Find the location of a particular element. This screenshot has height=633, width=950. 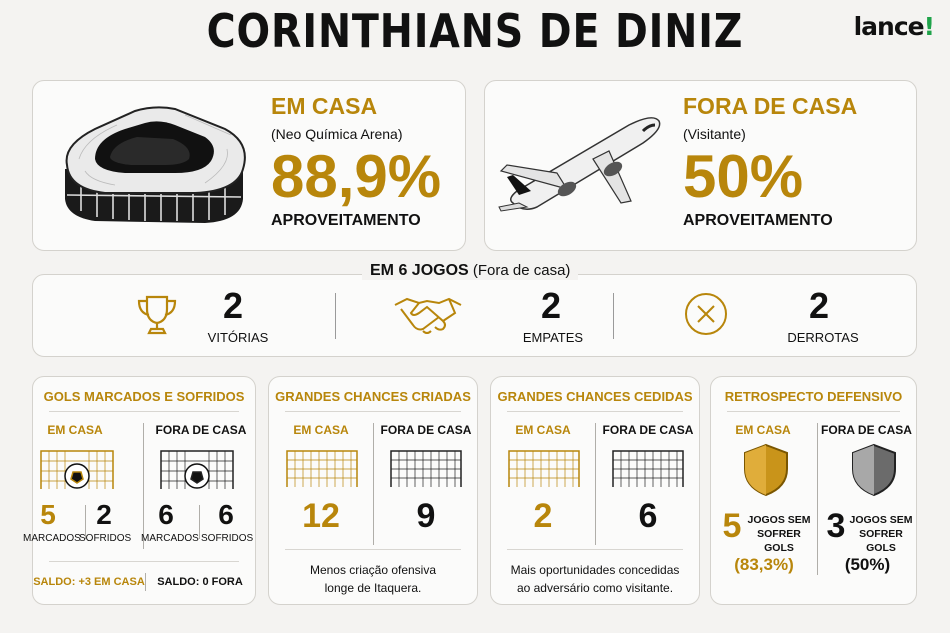

defense-away-text1: JOGOS SEM is located at coordinates (881, 520).